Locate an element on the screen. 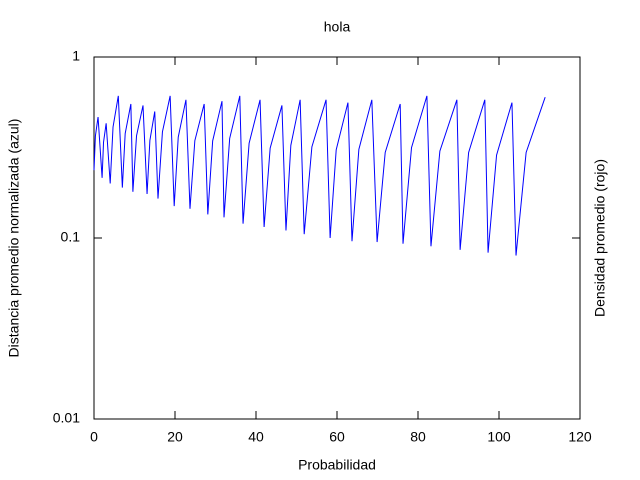  x-tick-label: 60 is located at coordinates (337, 437).